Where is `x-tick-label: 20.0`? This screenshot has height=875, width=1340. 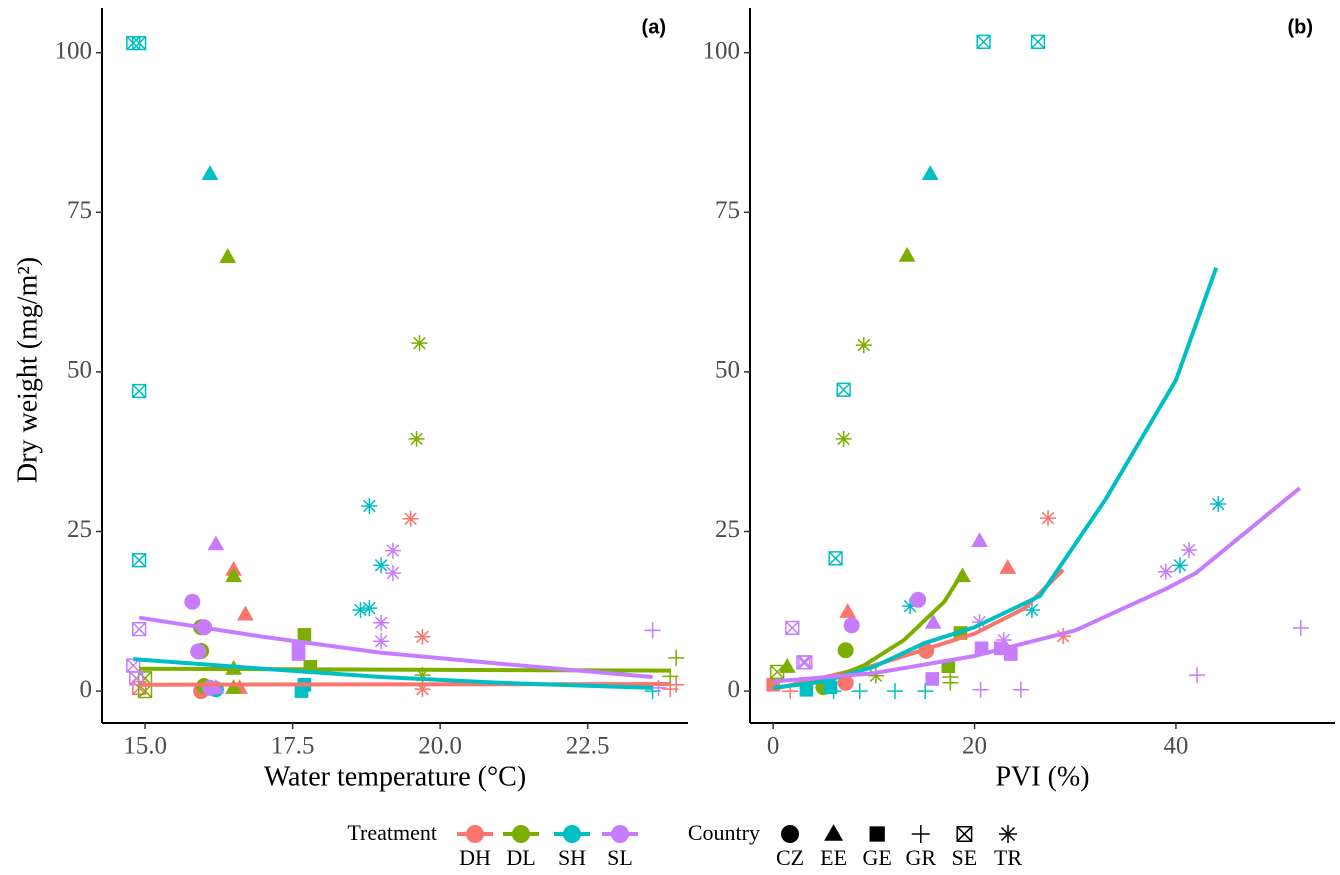
x-tick-label: 20.0 is located at coordinates (440, 746).